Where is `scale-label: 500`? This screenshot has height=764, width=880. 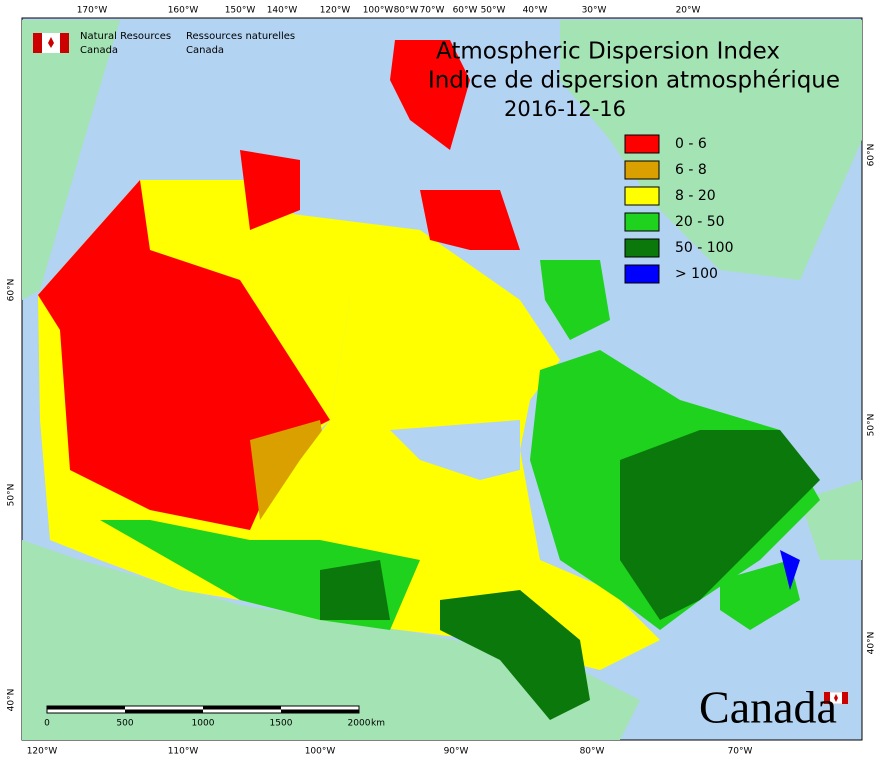
scale-label: 500 is located at coordinates (124, 724).